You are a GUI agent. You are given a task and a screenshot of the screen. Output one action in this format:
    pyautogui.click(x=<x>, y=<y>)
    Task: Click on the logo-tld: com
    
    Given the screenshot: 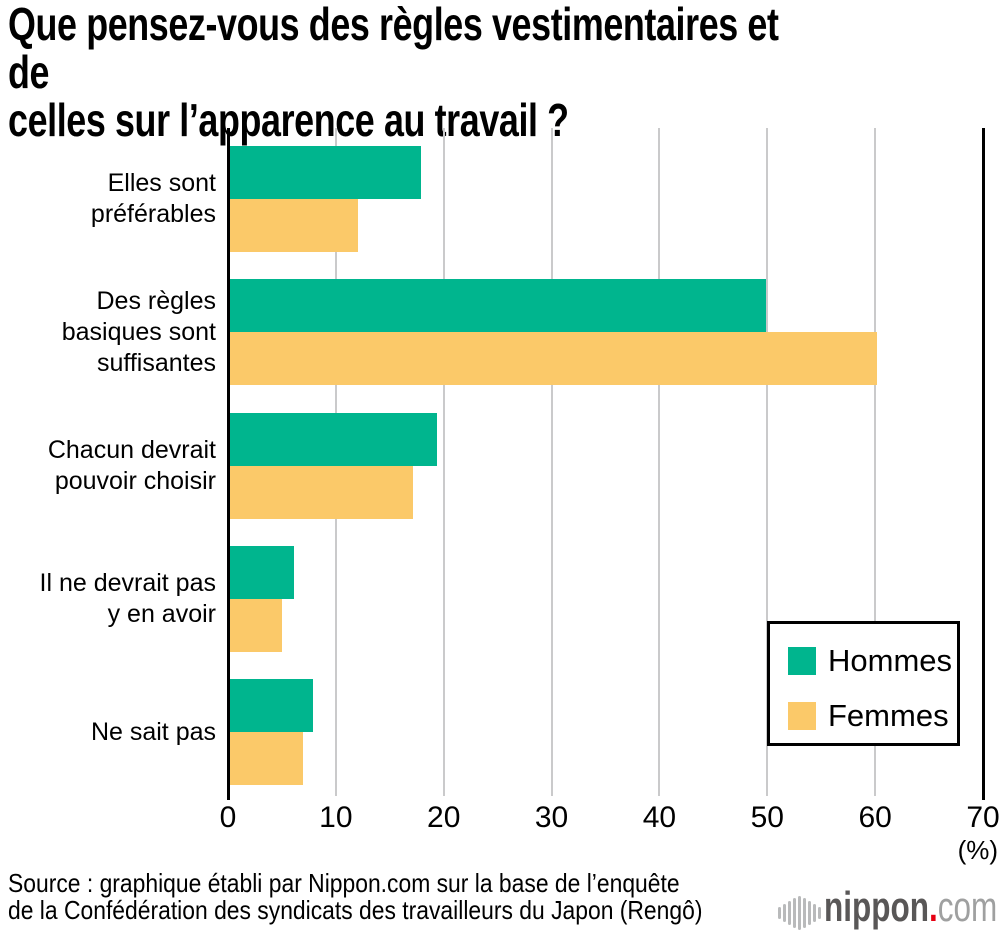 What is the action you would take?
    pyautogui.click(x=967, y=906)
    